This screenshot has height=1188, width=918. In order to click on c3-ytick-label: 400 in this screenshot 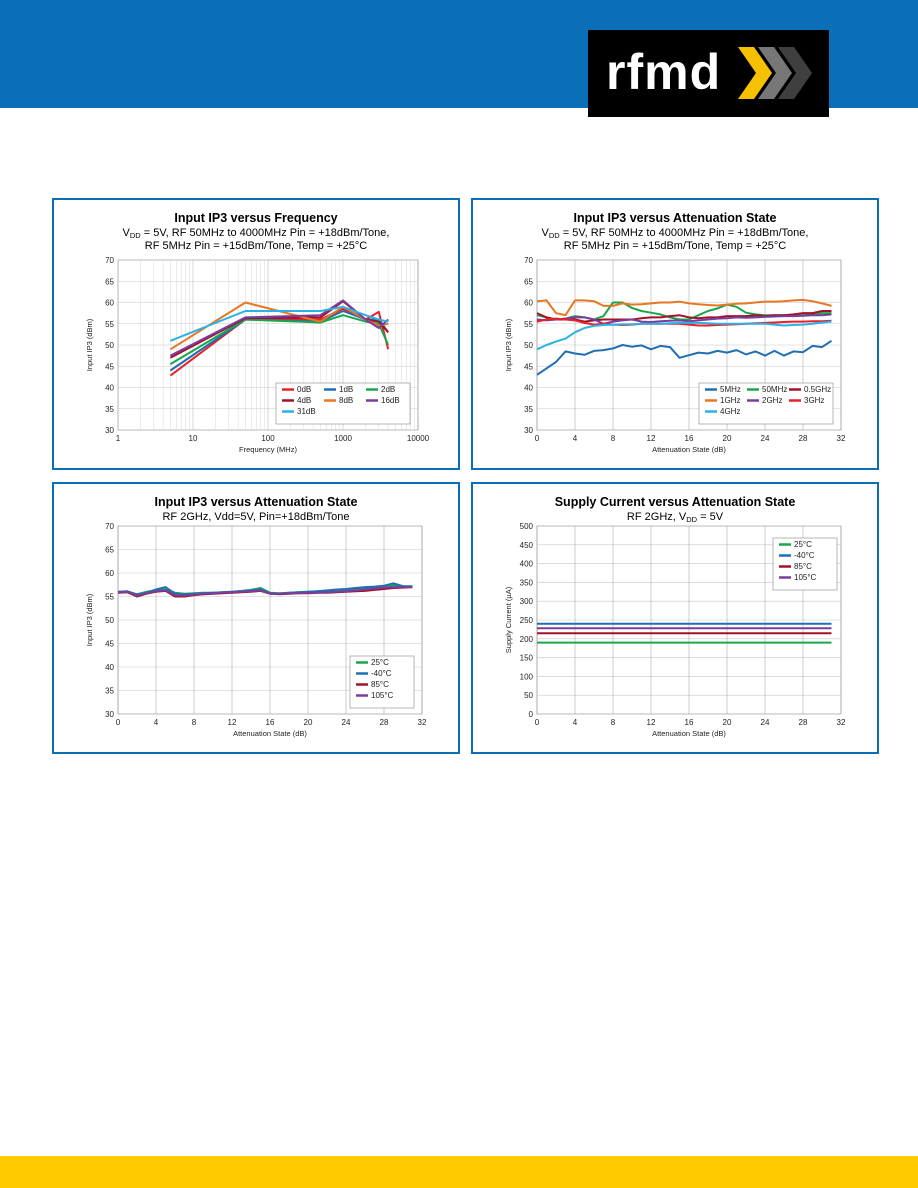, I will do `click(527, 564)`.